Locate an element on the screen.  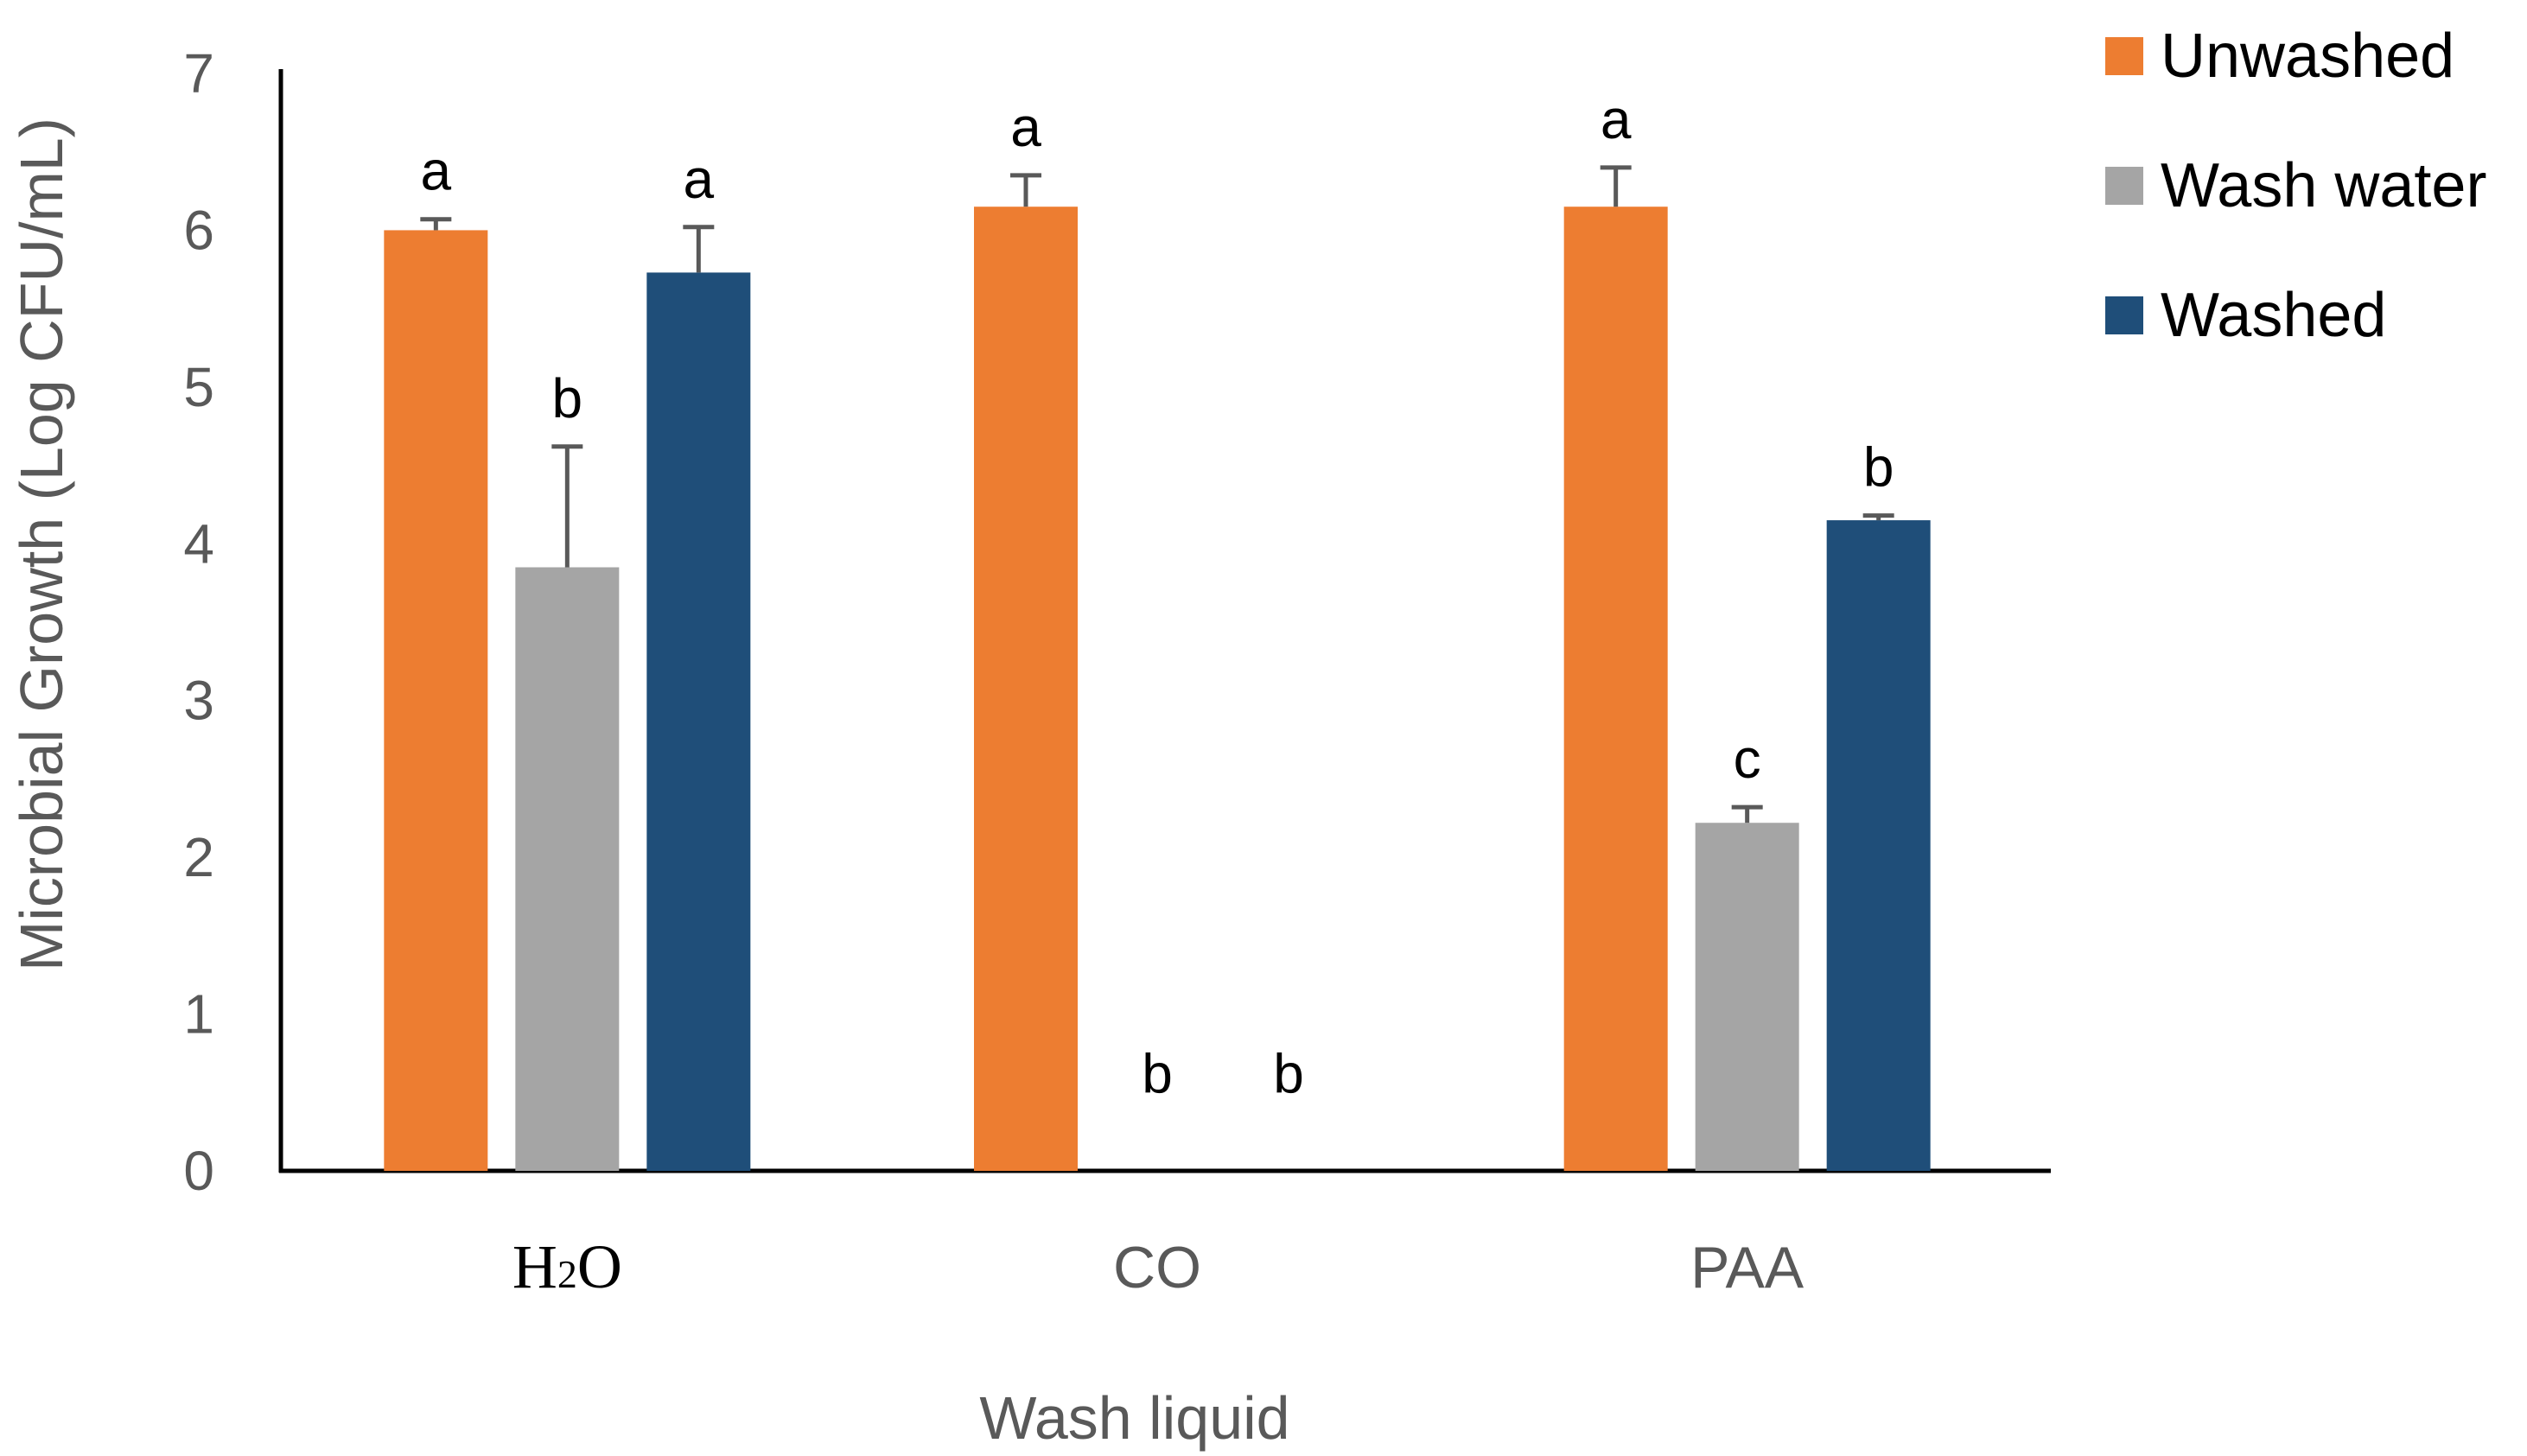
legend-swatch-unwashed is located at coordinates (2124, 56).